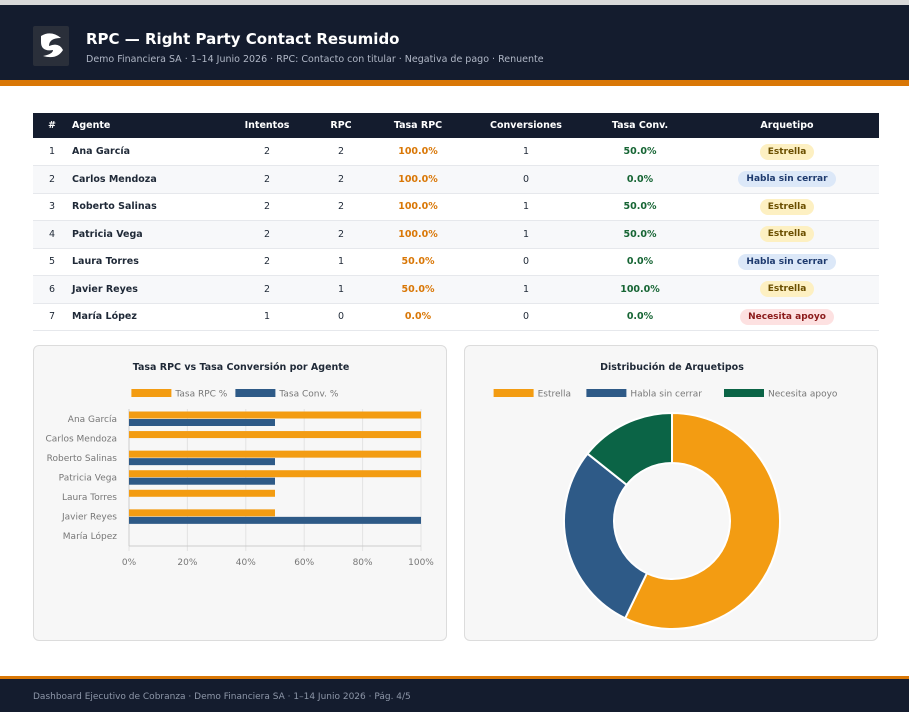  I want to click on logo-icon, so click(52, 45).